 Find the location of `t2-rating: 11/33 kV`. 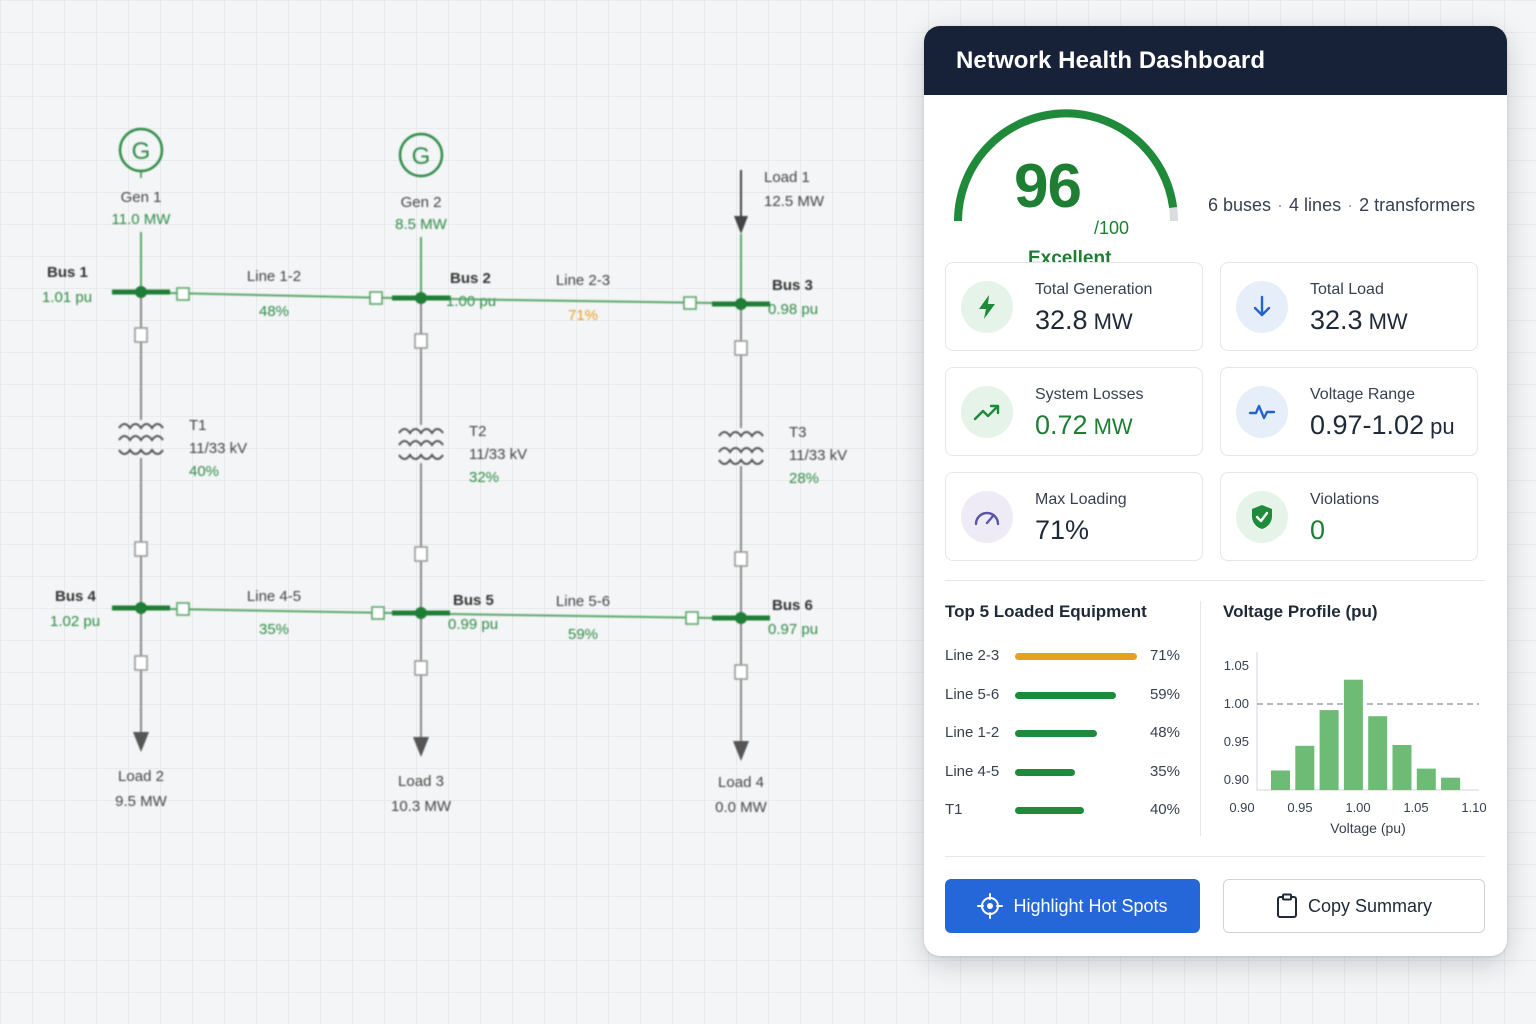

t2-rating: 11/33 kV is located at coordinates (498, 454).